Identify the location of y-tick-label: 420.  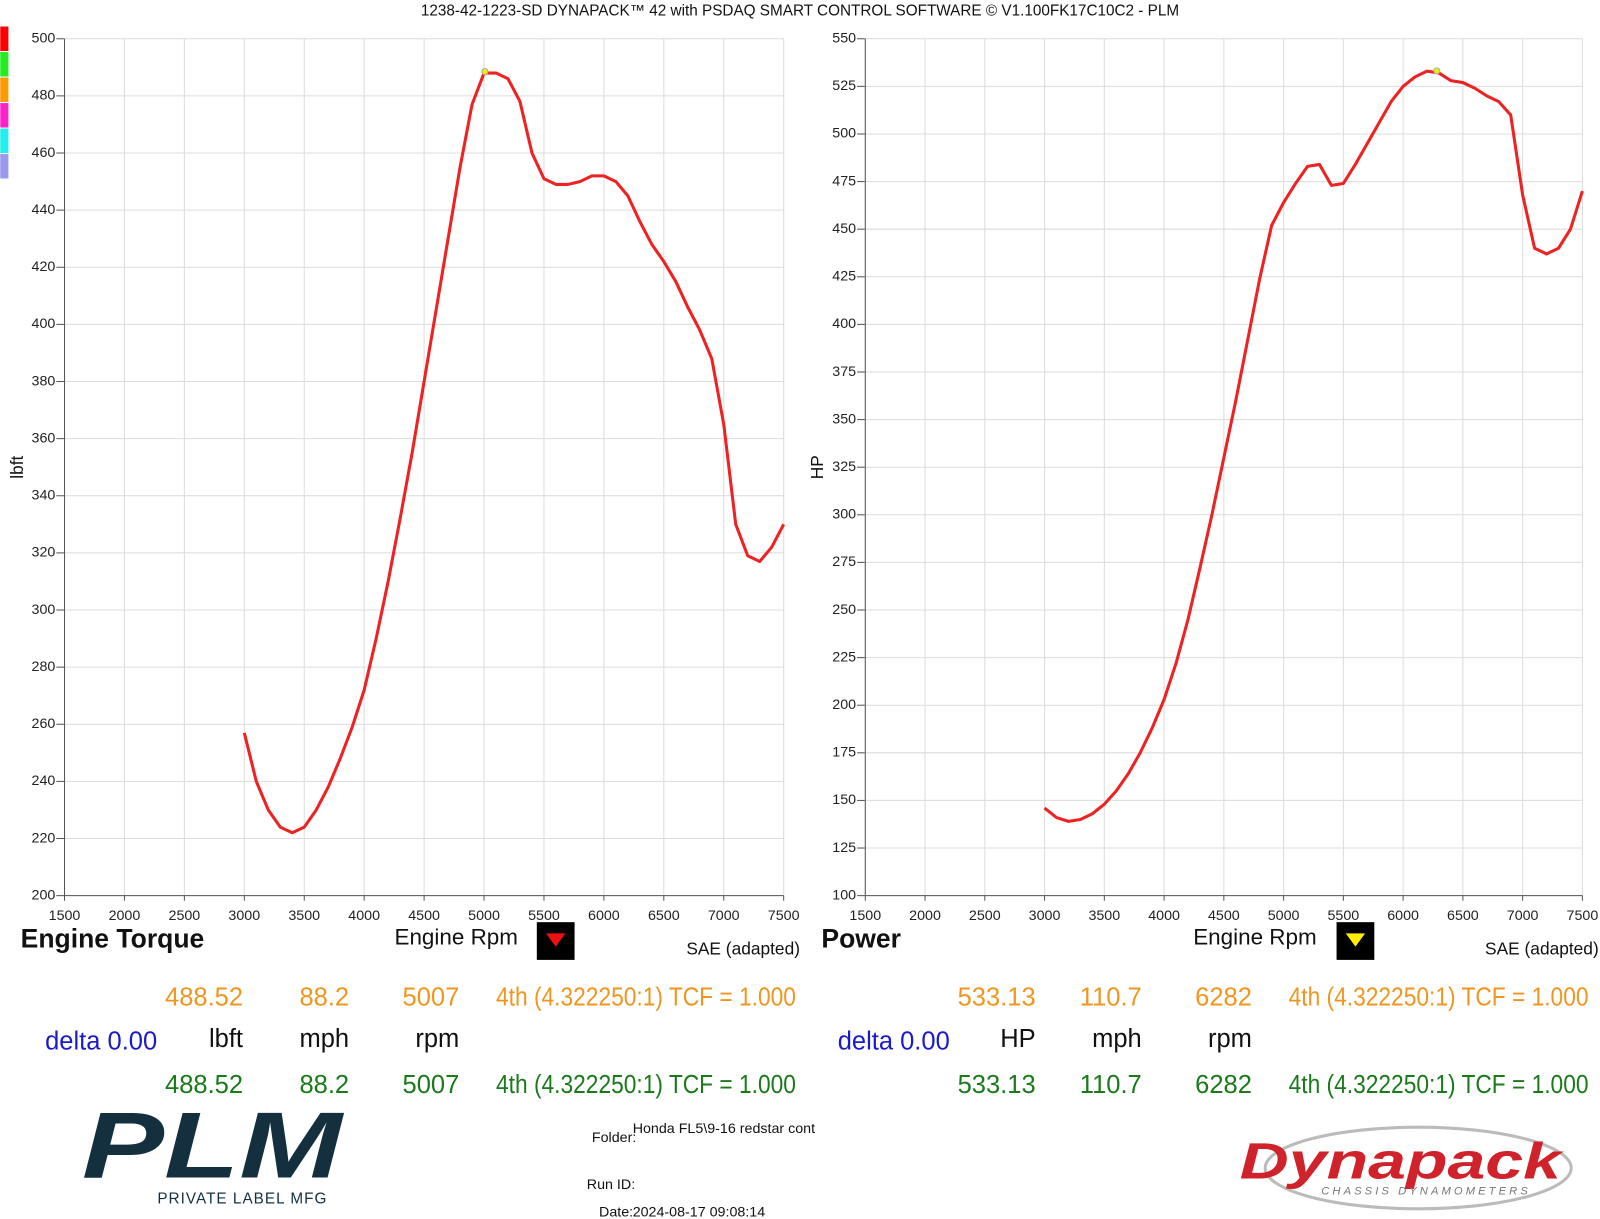
(44, 267).